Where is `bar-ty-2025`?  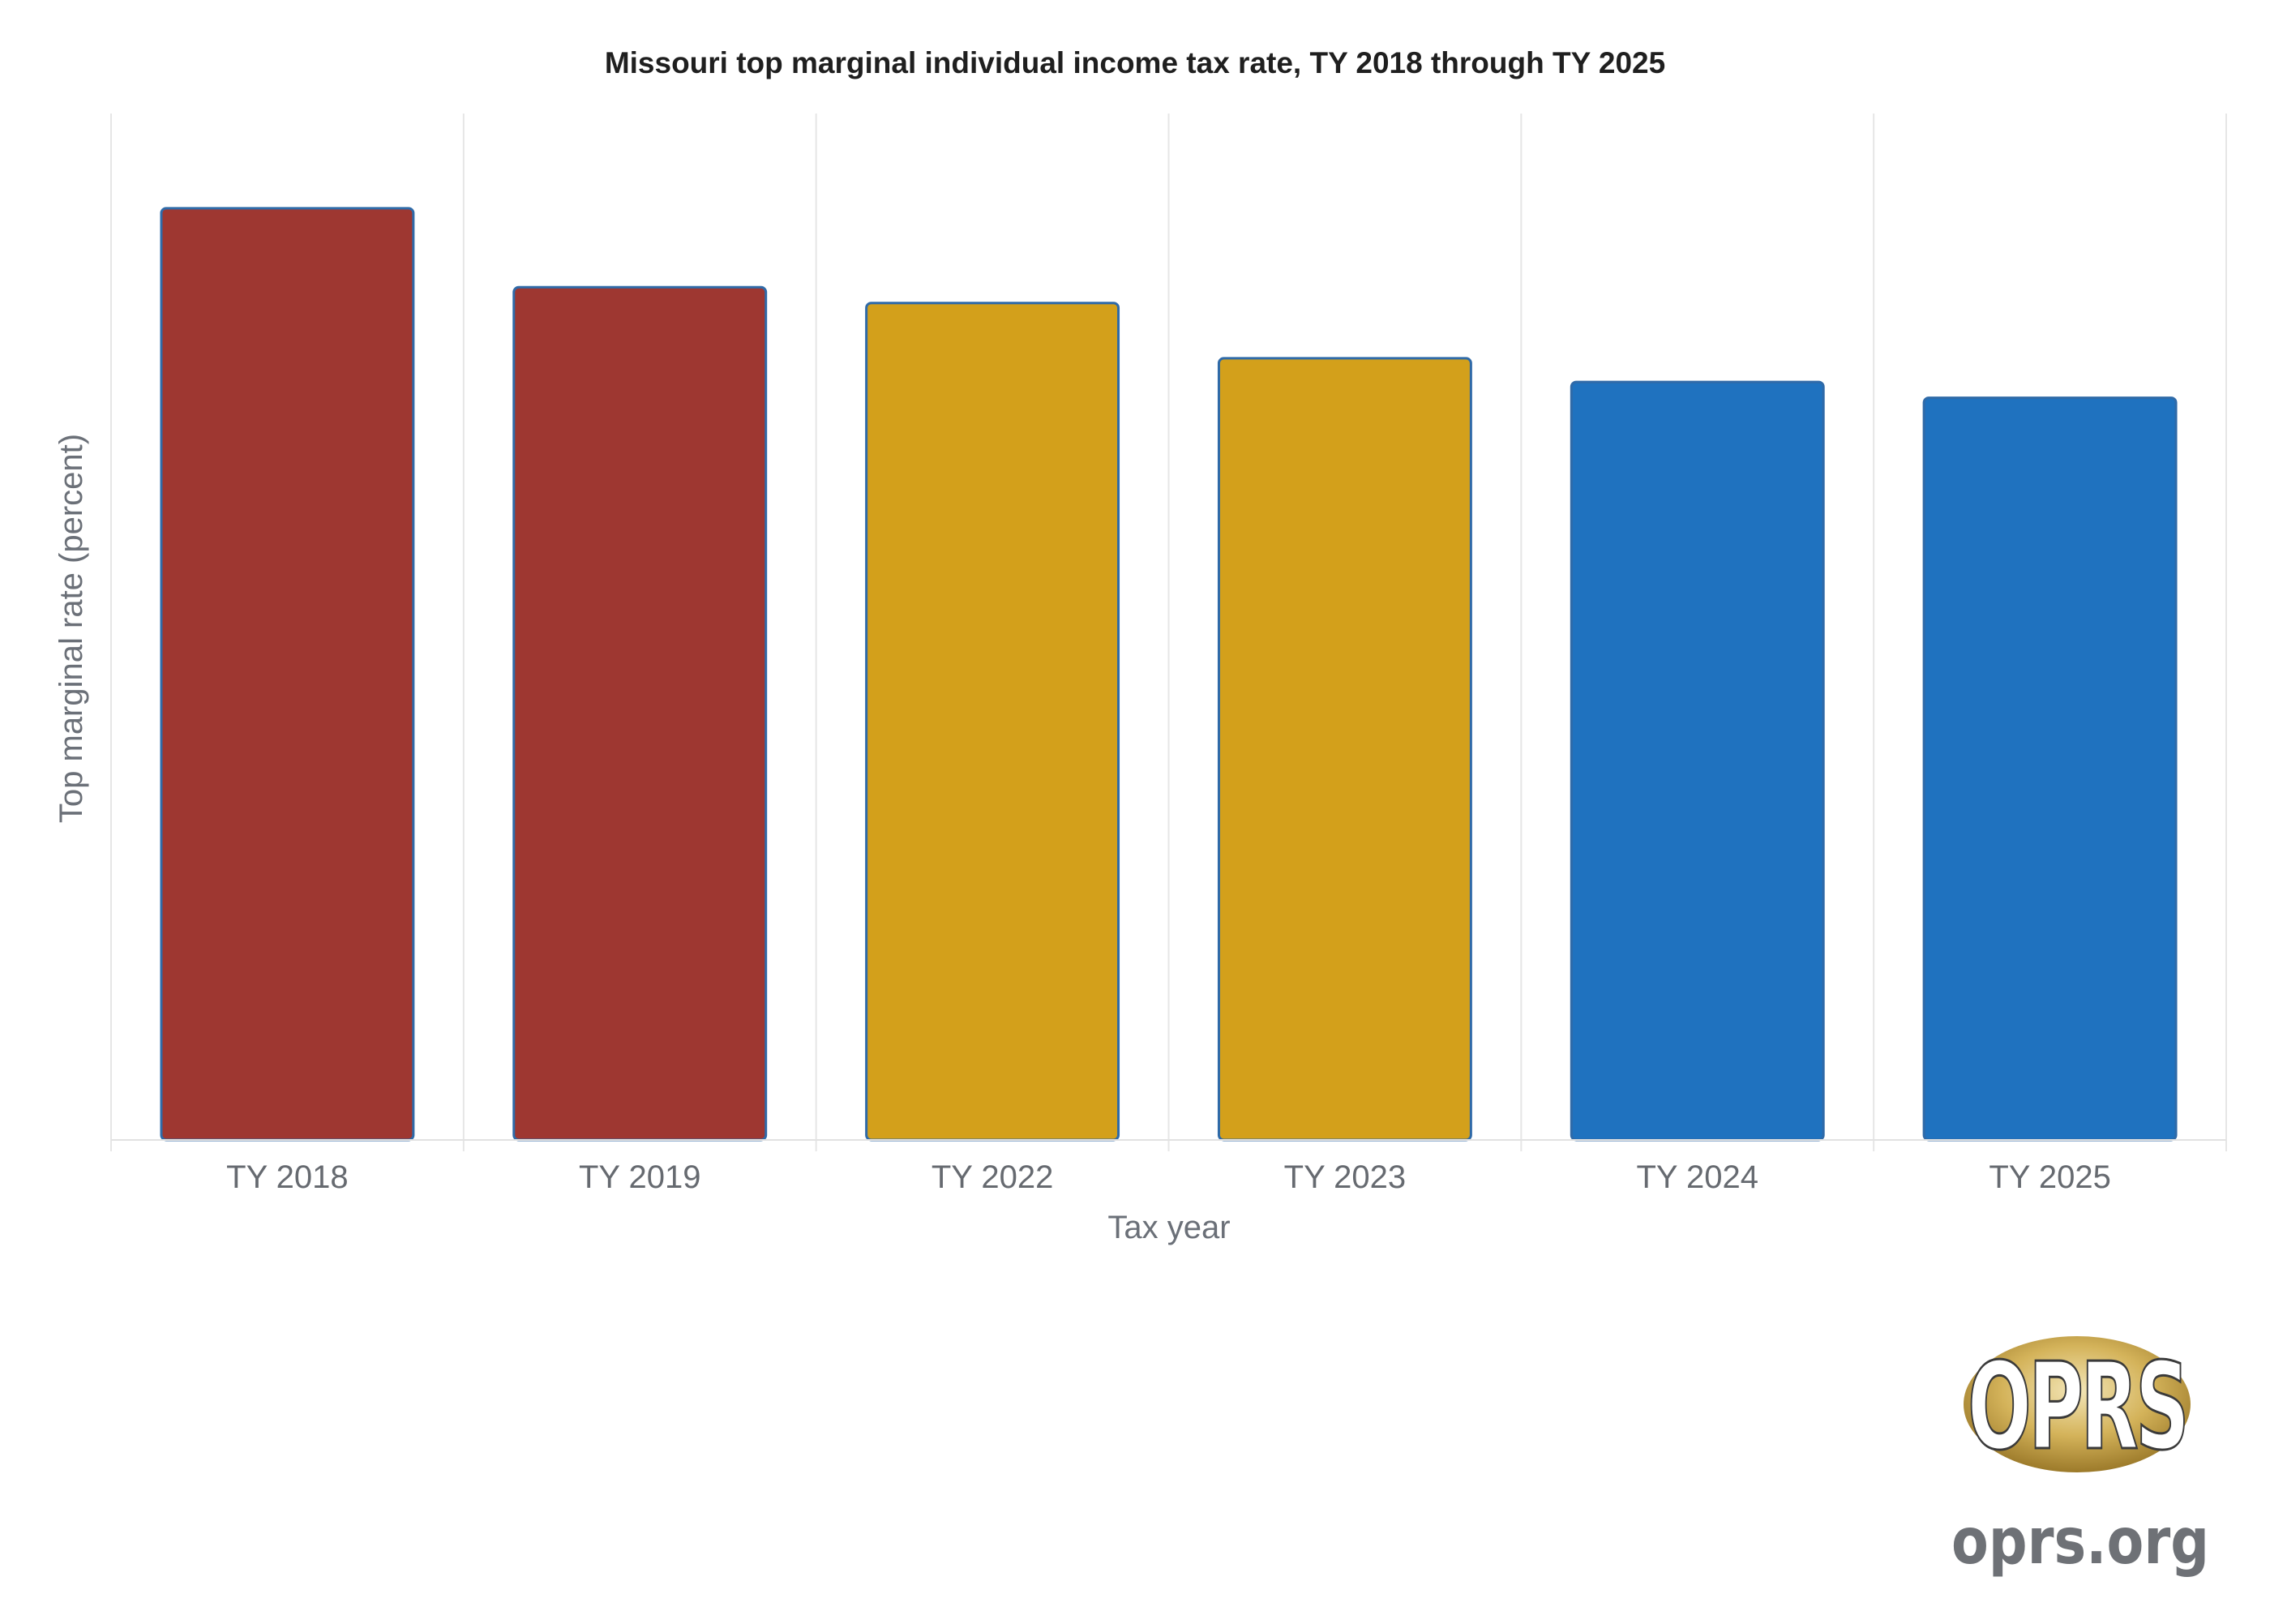 bar-ty-2025 is located at coordinates (2050, 769).